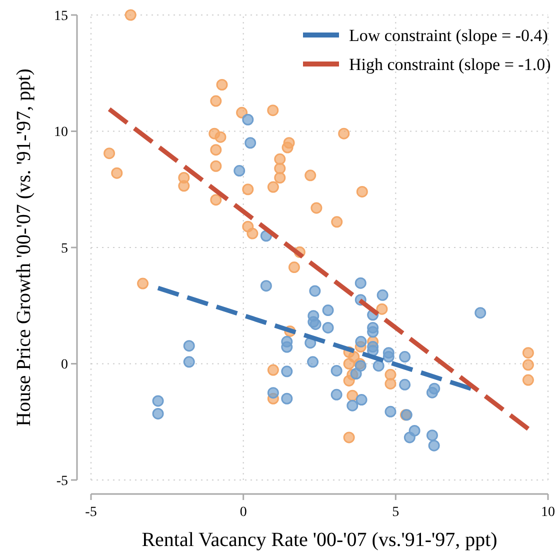 Image resolution: width=558 pixels, height=558 pixels. I want to click on legend-label: Low constraint (slope = -0.4), so click(448, 35).